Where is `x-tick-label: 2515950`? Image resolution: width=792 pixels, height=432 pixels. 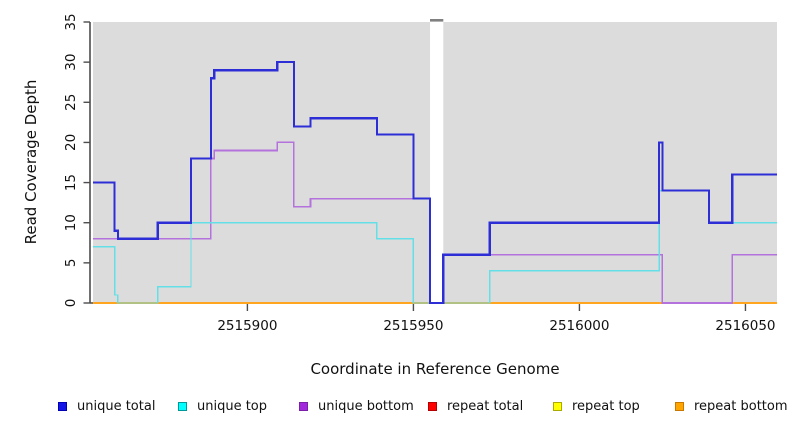
x-tick-label: 2515950 is located at coordinates (413, 326).